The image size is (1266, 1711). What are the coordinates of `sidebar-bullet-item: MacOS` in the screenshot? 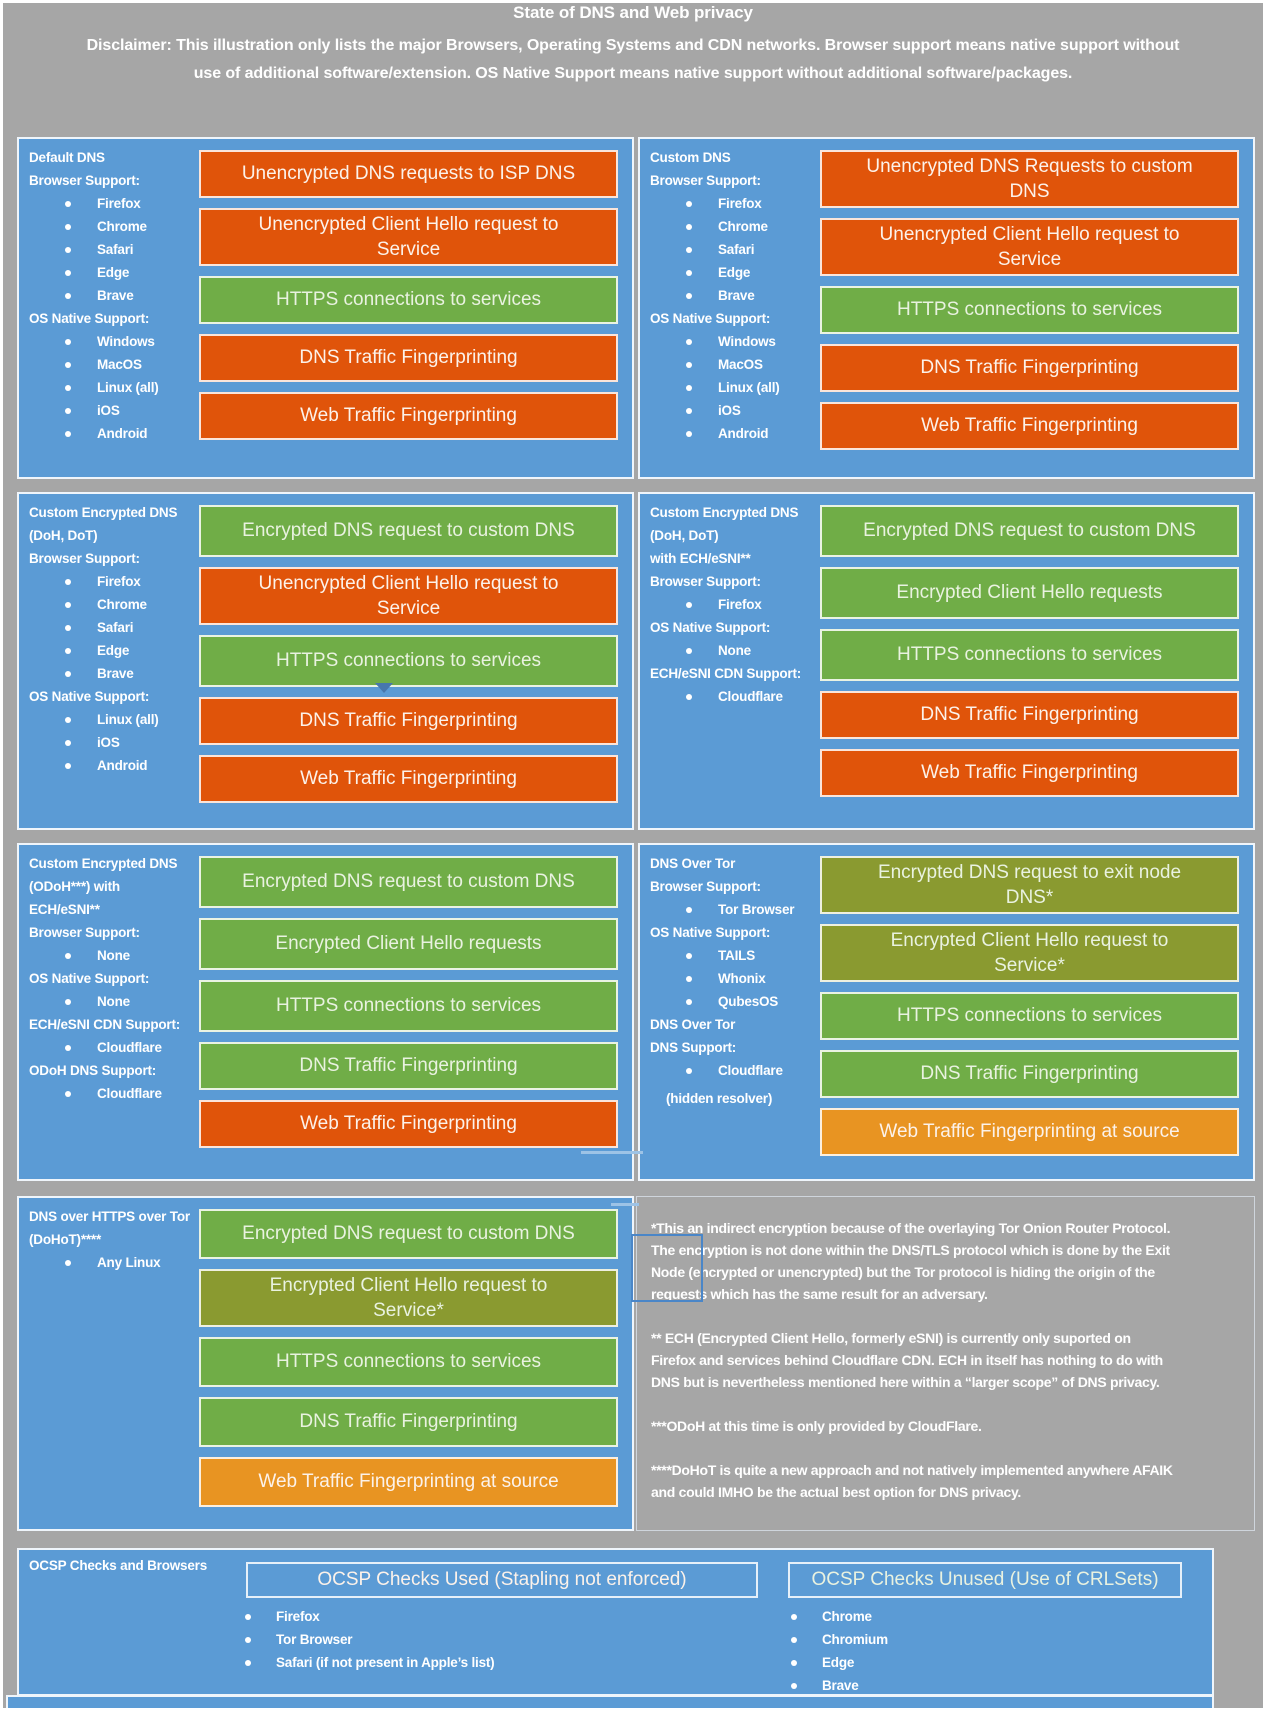 It's located at (115, 364).